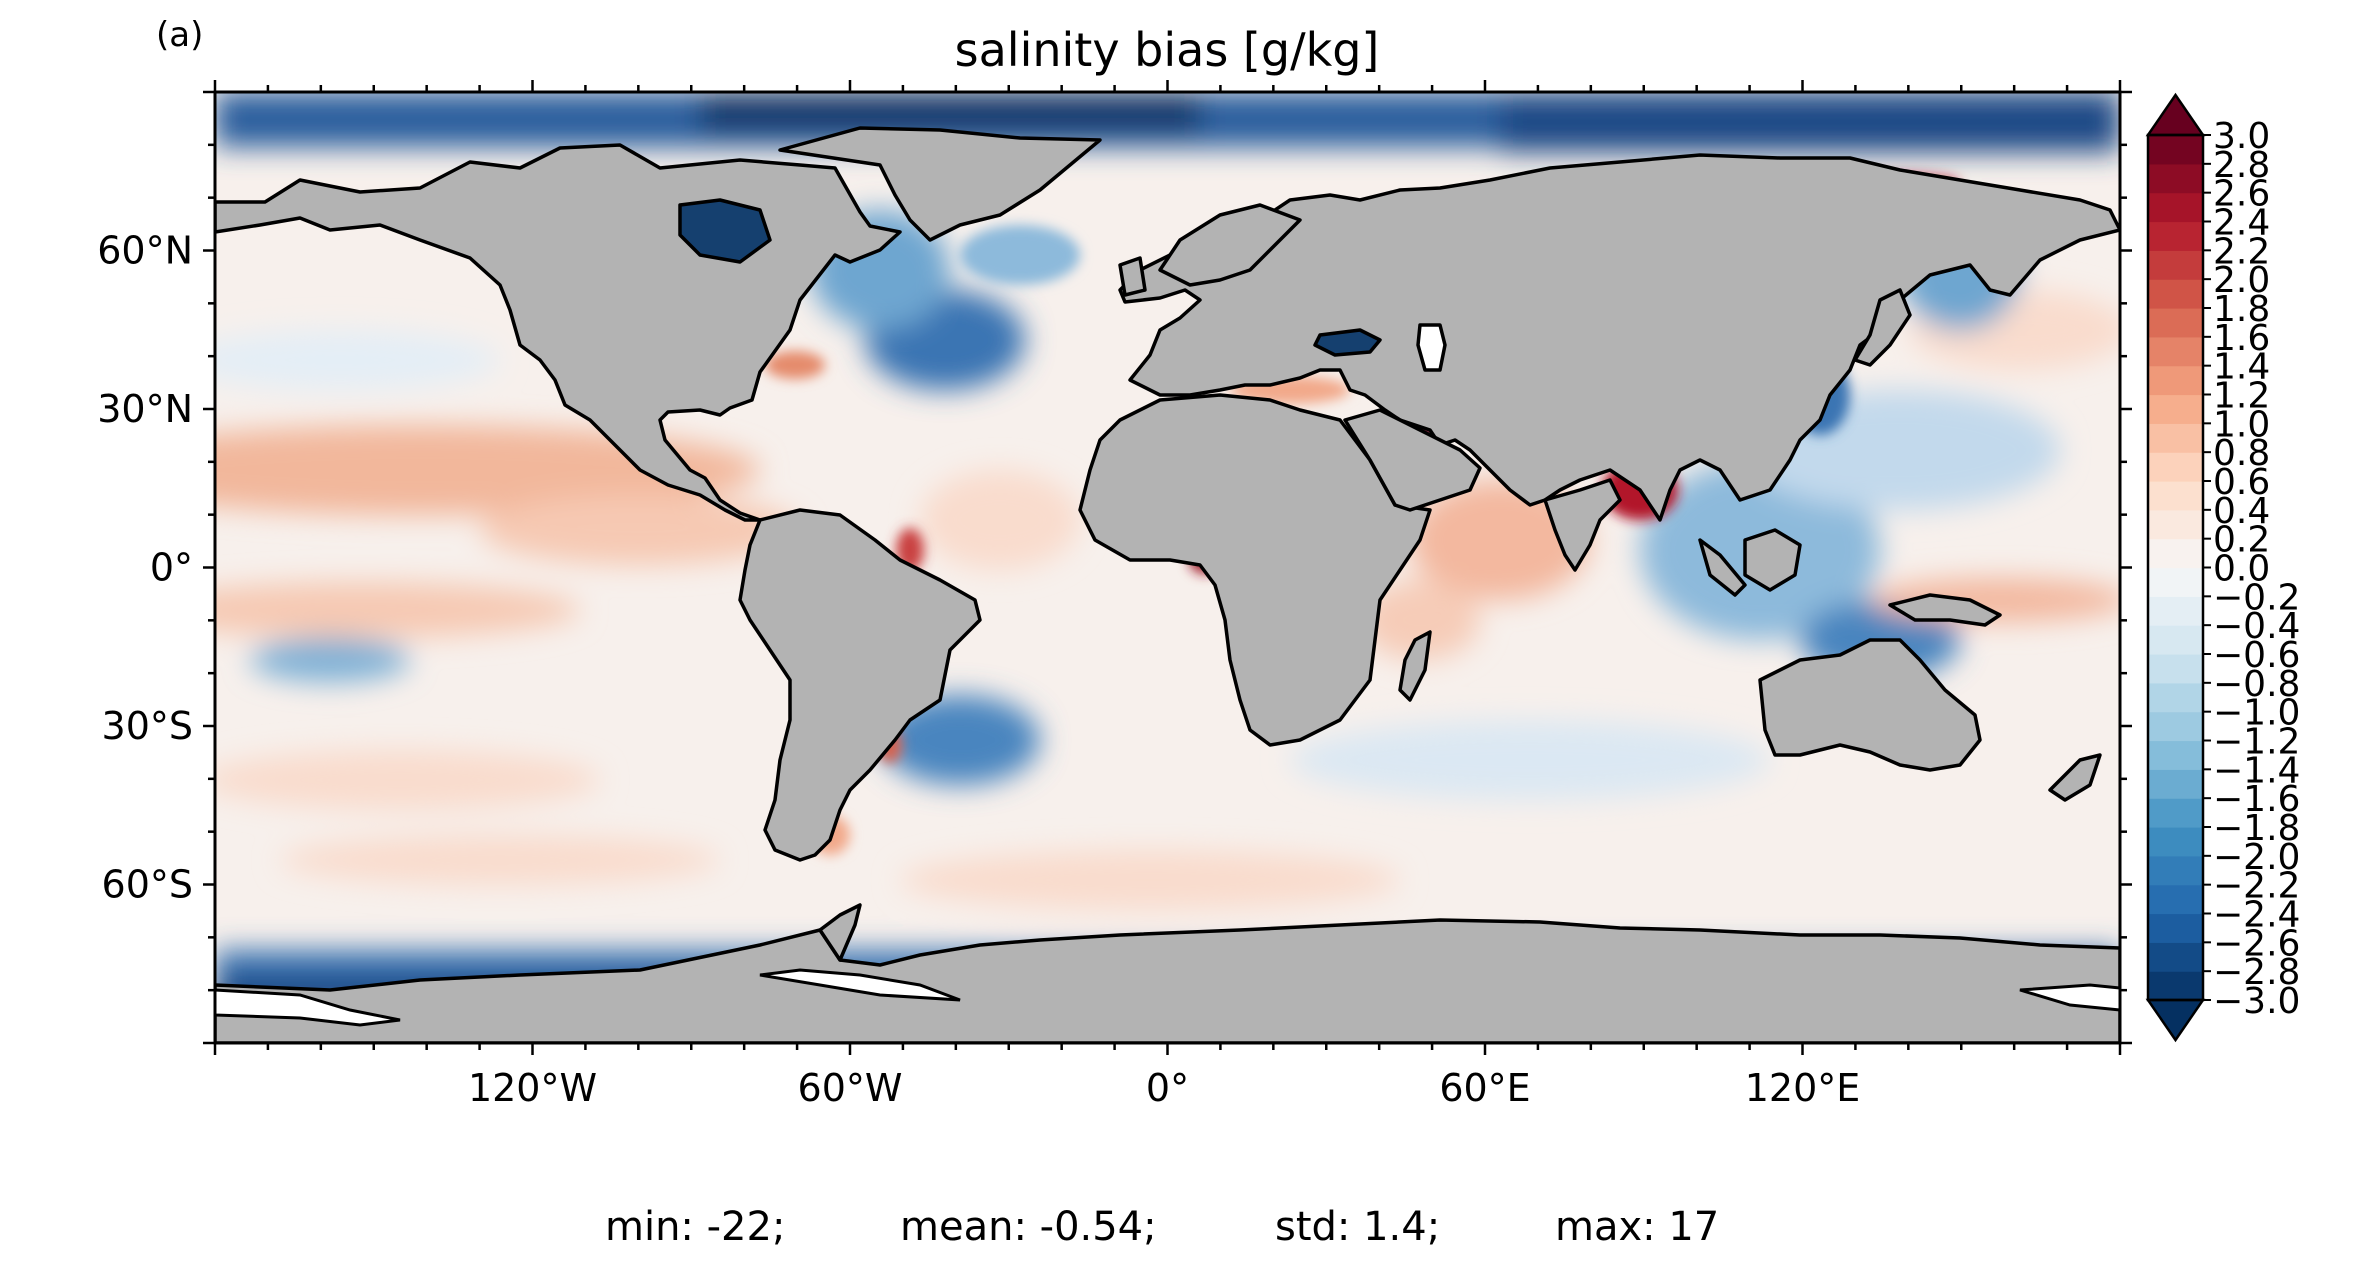 The width and height of the screenshot is (2362, 1263). What do you see at coordinates (2256, 684) in the screenshot?
I see `colorbar-tick-label: −0.8` at bounding box center [2256, 684].